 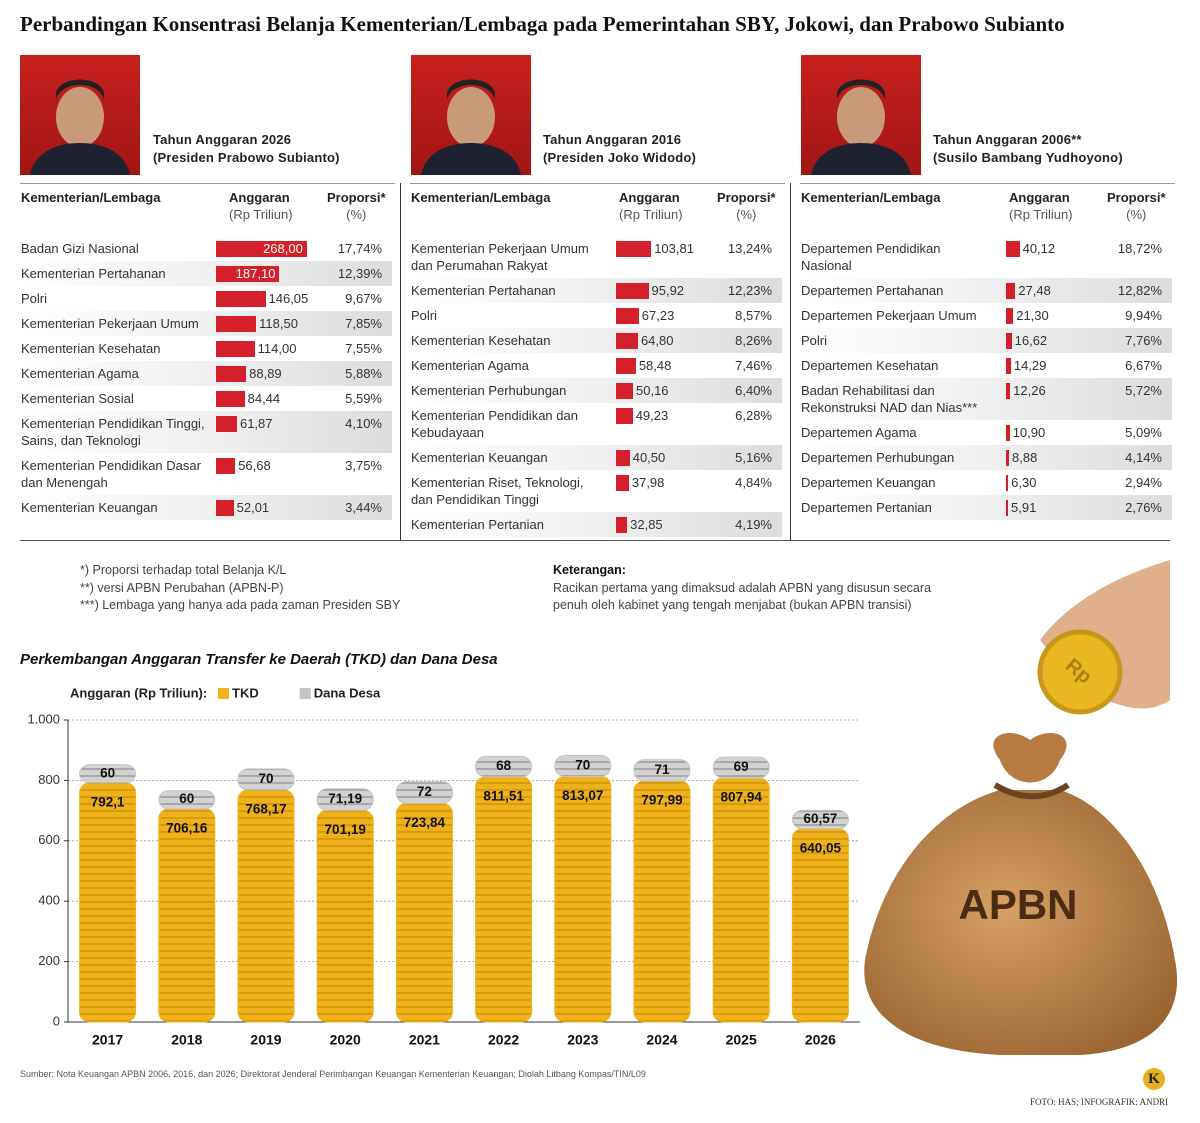 What do you see at coordinates (261, 214) in the screenshot?
I see `header-budget-unit: (Rp Triliun)` at bounding box center [261, 214].